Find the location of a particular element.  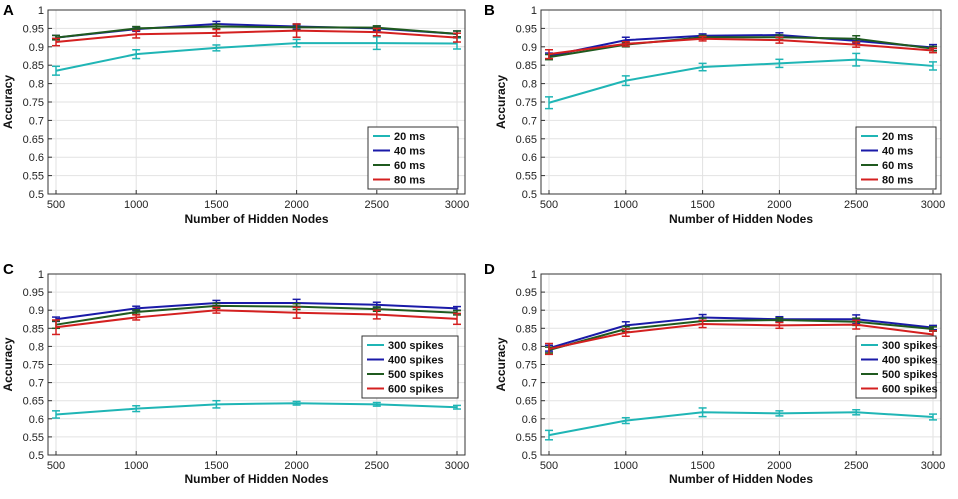

legend-label: 600 spikes is located at coordinates (416, 390).